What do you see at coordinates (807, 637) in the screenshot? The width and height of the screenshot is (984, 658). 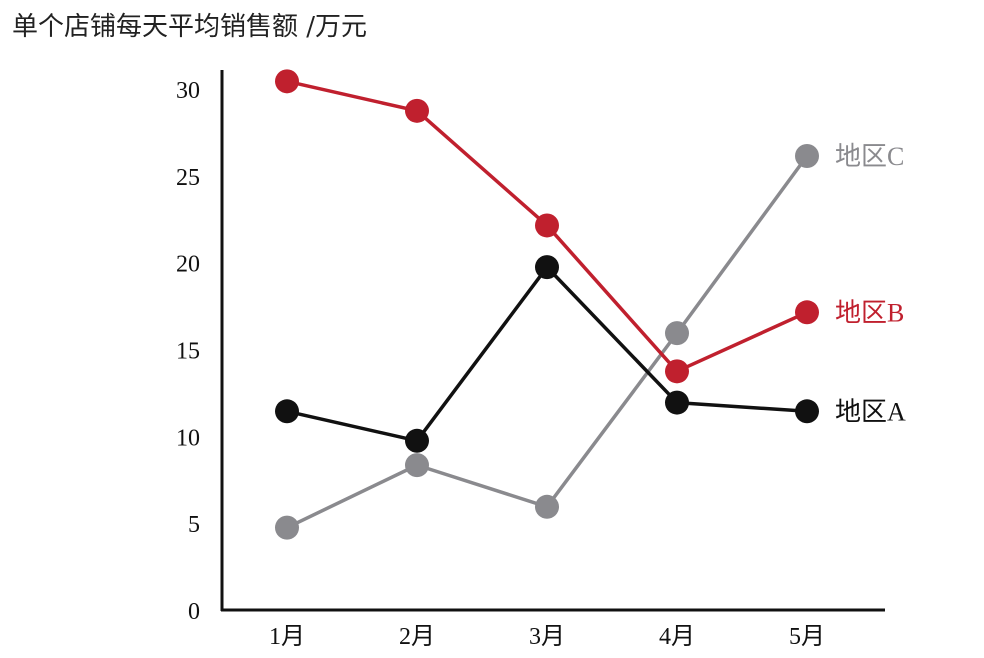 I see `x-tick-label: 5月` at bounding box center [807, 637].